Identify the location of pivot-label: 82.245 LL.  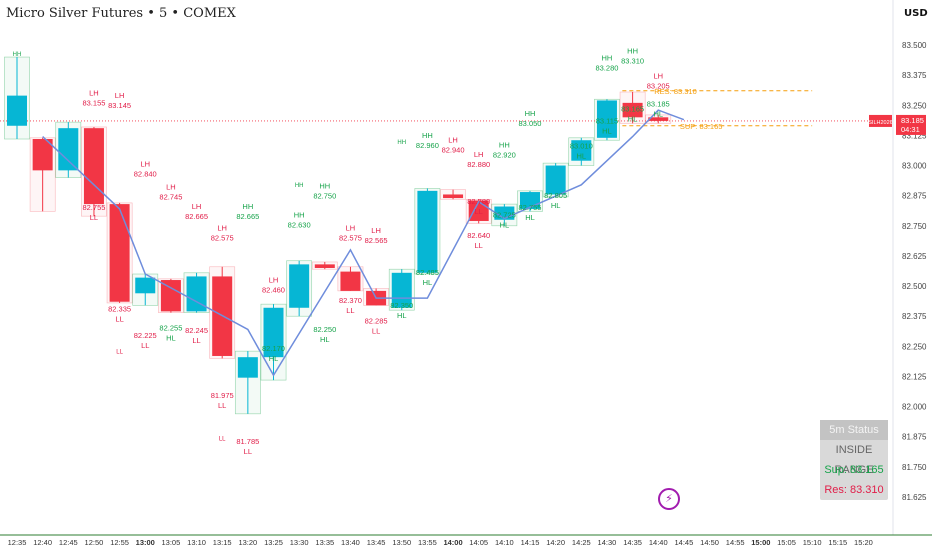
(196, 335).